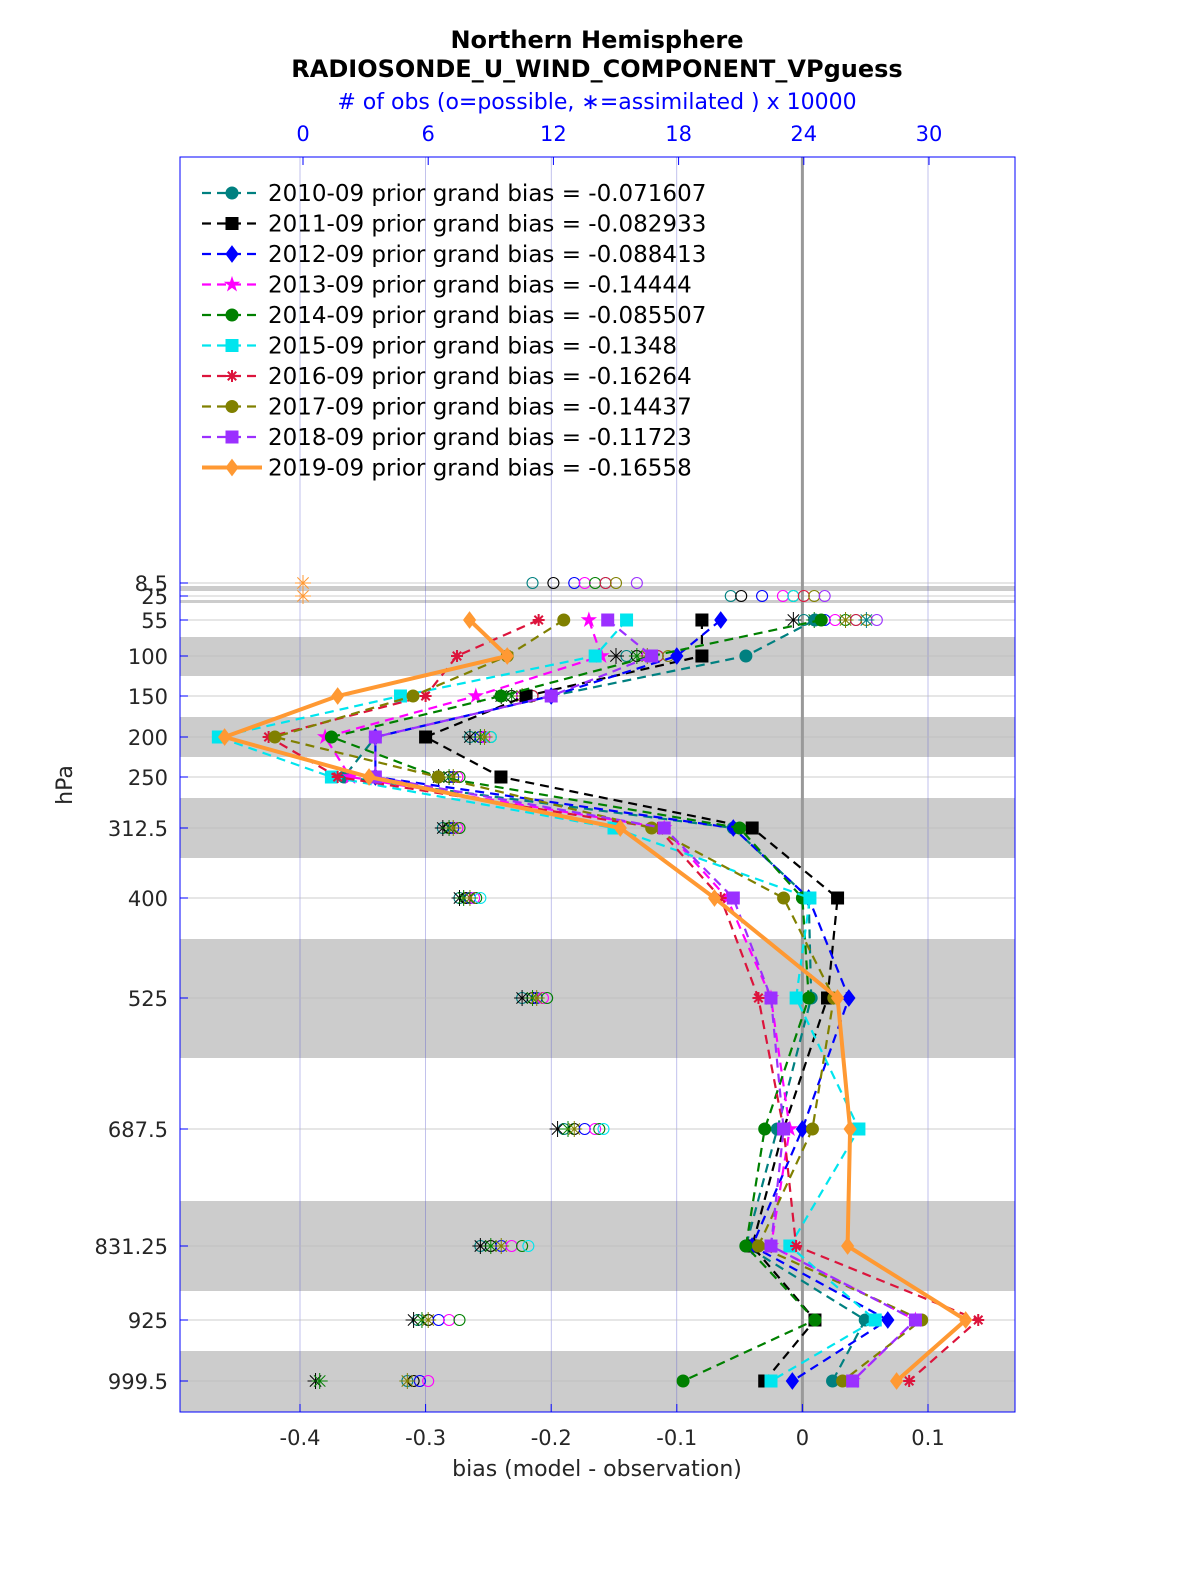 The width and height of the screenshot is (1200, 1575). Describe the element at coordinates (131, 1247) in the screenshot. I see `y-tick-label: 831.25` at that location.